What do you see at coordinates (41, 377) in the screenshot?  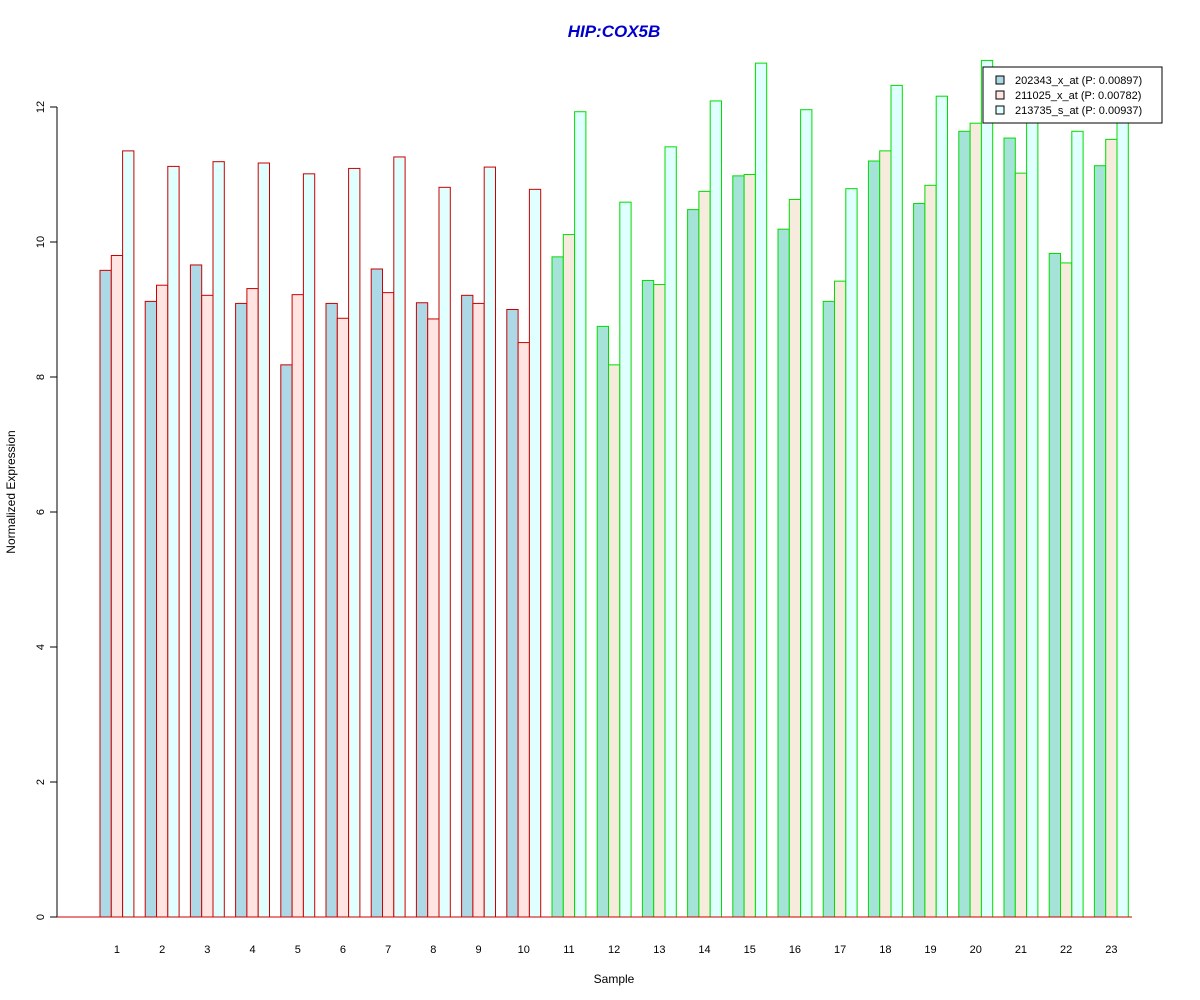 I see `y-tick-label-8: 8` at bounding box center [41, 377].